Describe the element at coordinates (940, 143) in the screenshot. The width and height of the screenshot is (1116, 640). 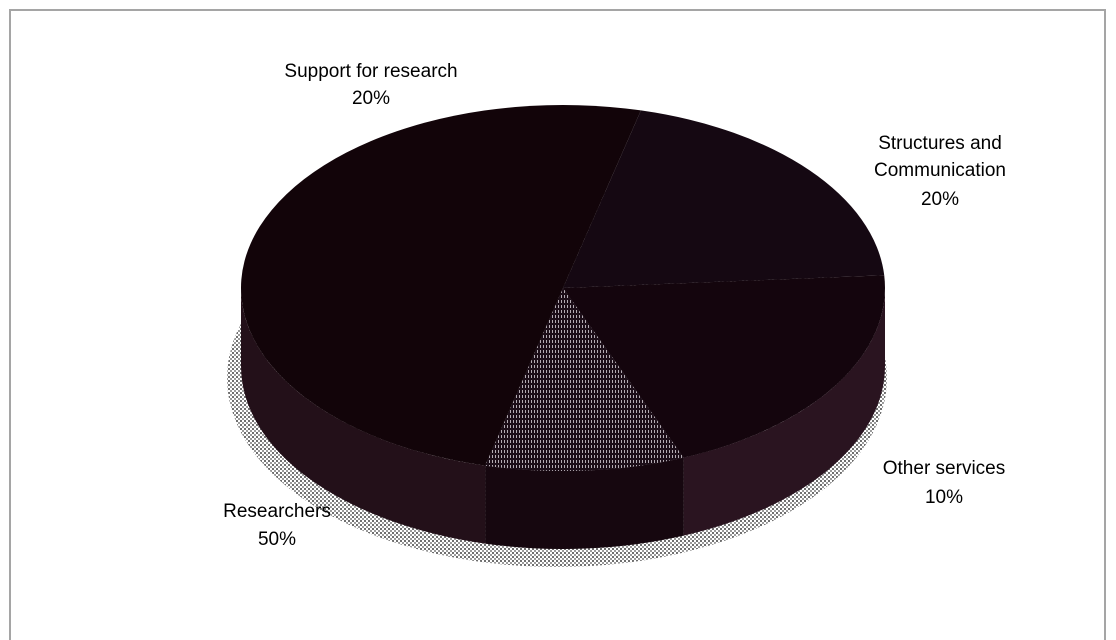
I see `label-structures-name-1: Structures and` at that location.